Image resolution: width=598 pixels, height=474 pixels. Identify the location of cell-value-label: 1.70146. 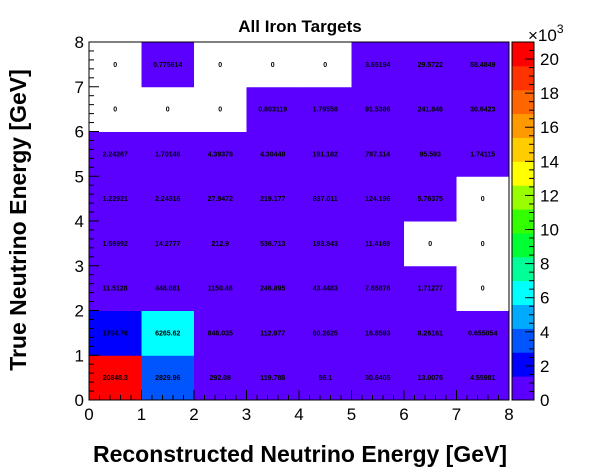
(167, 154).